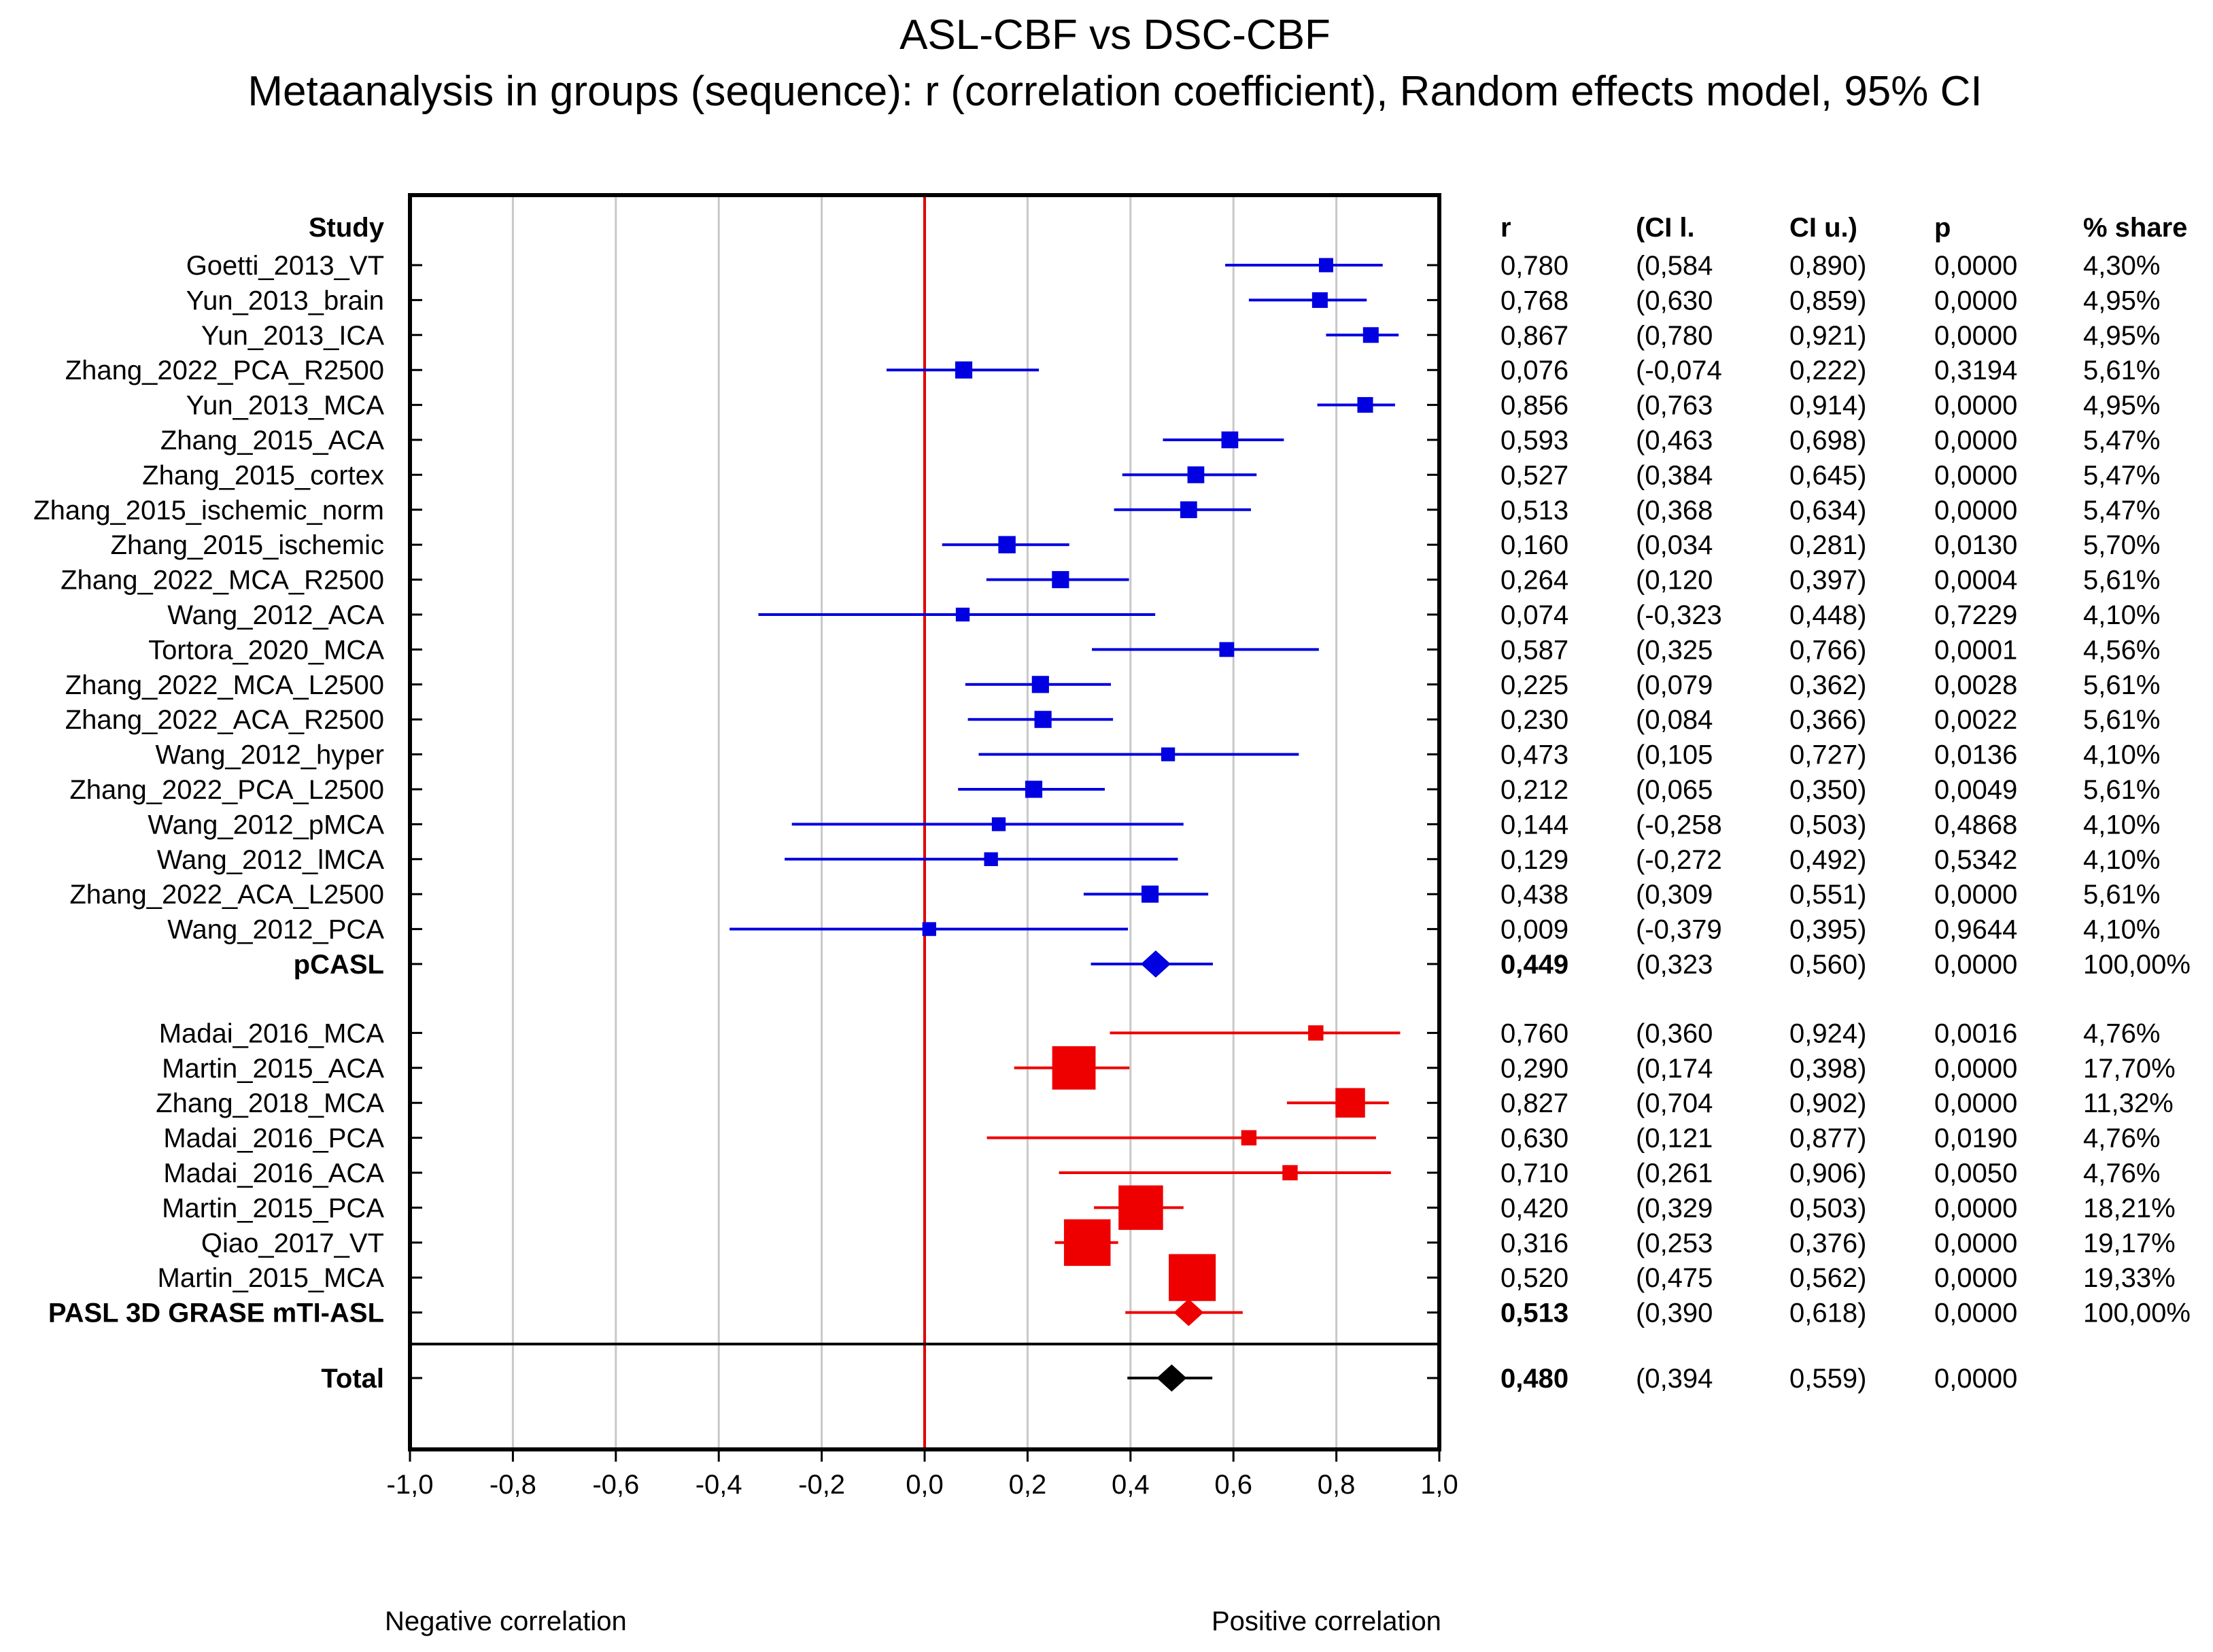 The image size is (2213, 1652). What do you see at coordinates (1827, 1313) in the screenshot?
I see `group-summary-ci-upper: 0,618)` at bounding box center [1827, 1313].